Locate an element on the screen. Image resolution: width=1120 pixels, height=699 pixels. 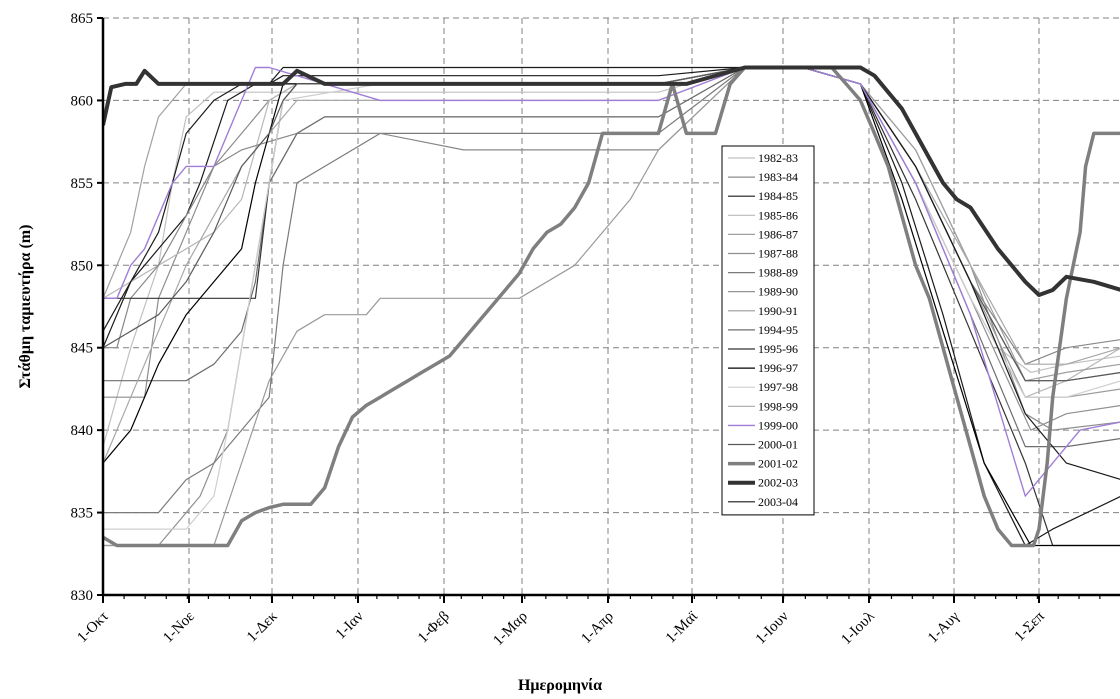
legend-entry: 1995-96 is located at coordinates (778, 349).